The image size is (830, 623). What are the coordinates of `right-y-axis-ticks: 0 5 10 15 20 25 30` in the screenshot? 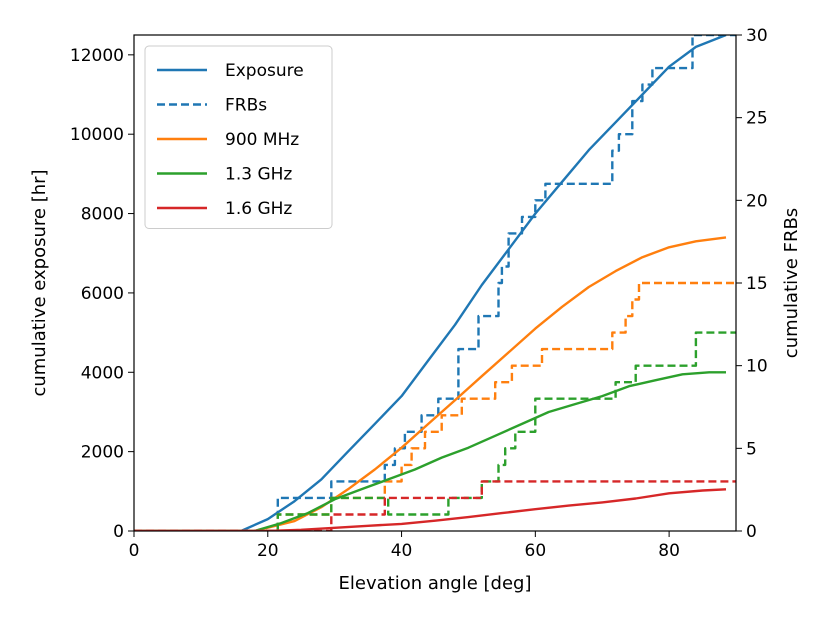 It's located at (752, 284).